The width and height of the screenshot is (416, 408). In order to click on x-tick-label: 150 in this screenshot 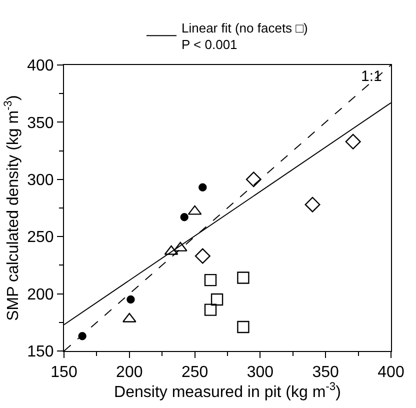, I will do `click(64, 373)`.